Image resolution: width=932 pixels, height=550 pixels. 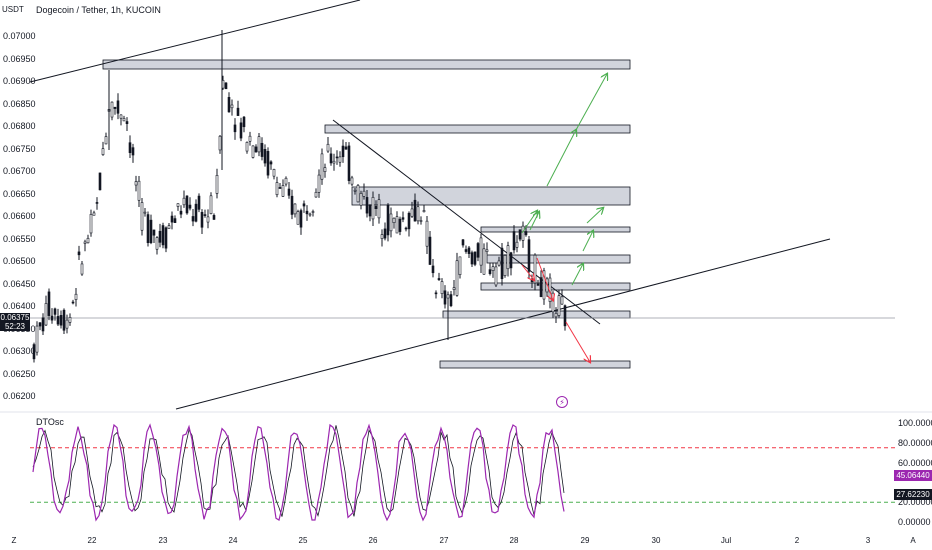 What do you see at coordinates (14, 540) in the screenshot?
I see `time-axis-label: Z` at bounding box center [14, 540].